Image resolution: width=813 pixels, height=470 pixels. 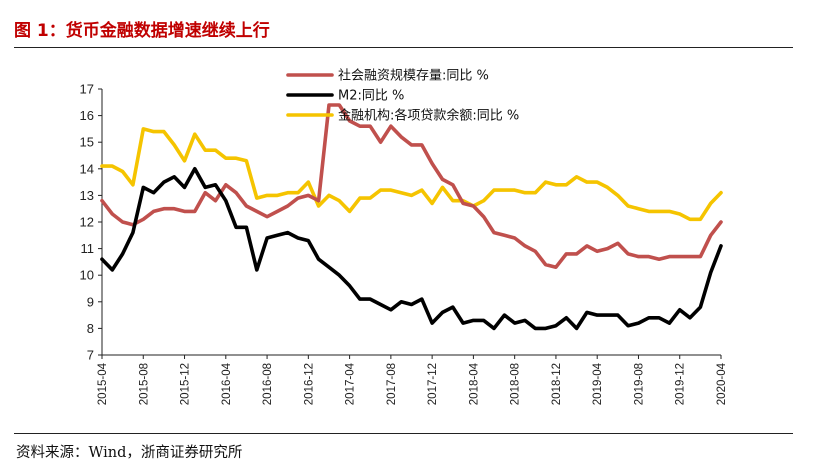 I want to click on x-tick-label: 2015-12, so click(x=186, y=384).